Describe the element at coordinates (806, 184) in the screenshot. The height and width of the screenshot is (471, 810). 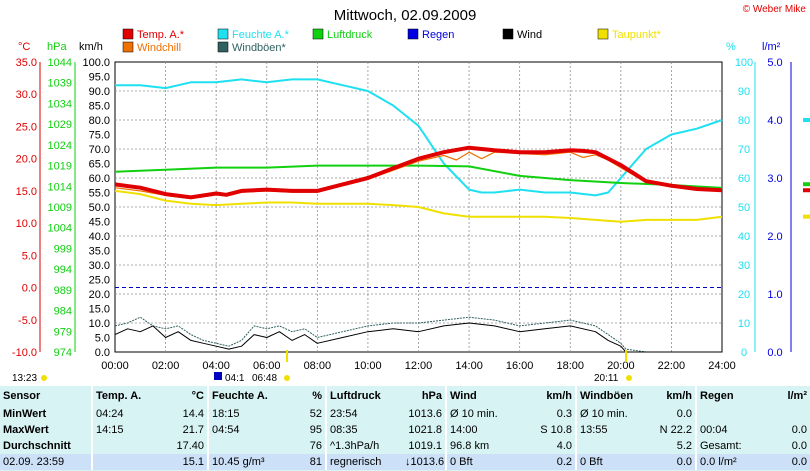
I see `pressure-current-marker` at that location.